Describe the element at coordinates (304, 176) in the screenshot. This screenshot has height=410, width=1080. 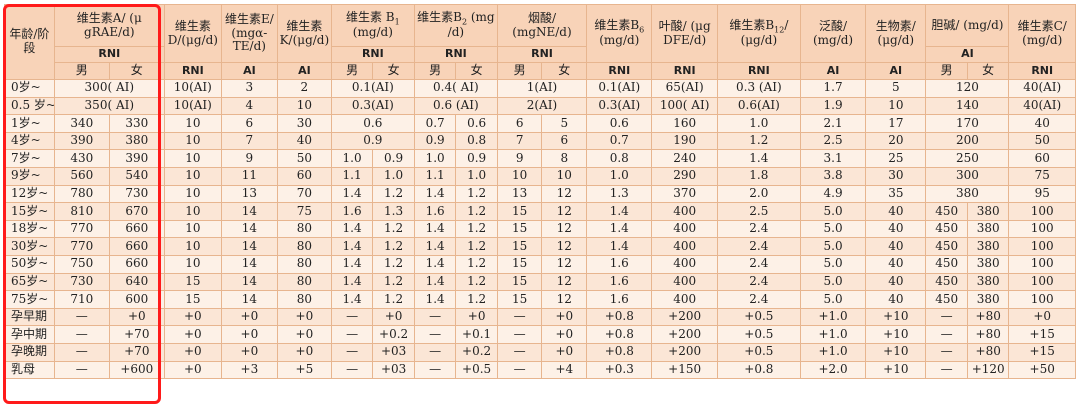
I see `cell-k: 60` at that location.